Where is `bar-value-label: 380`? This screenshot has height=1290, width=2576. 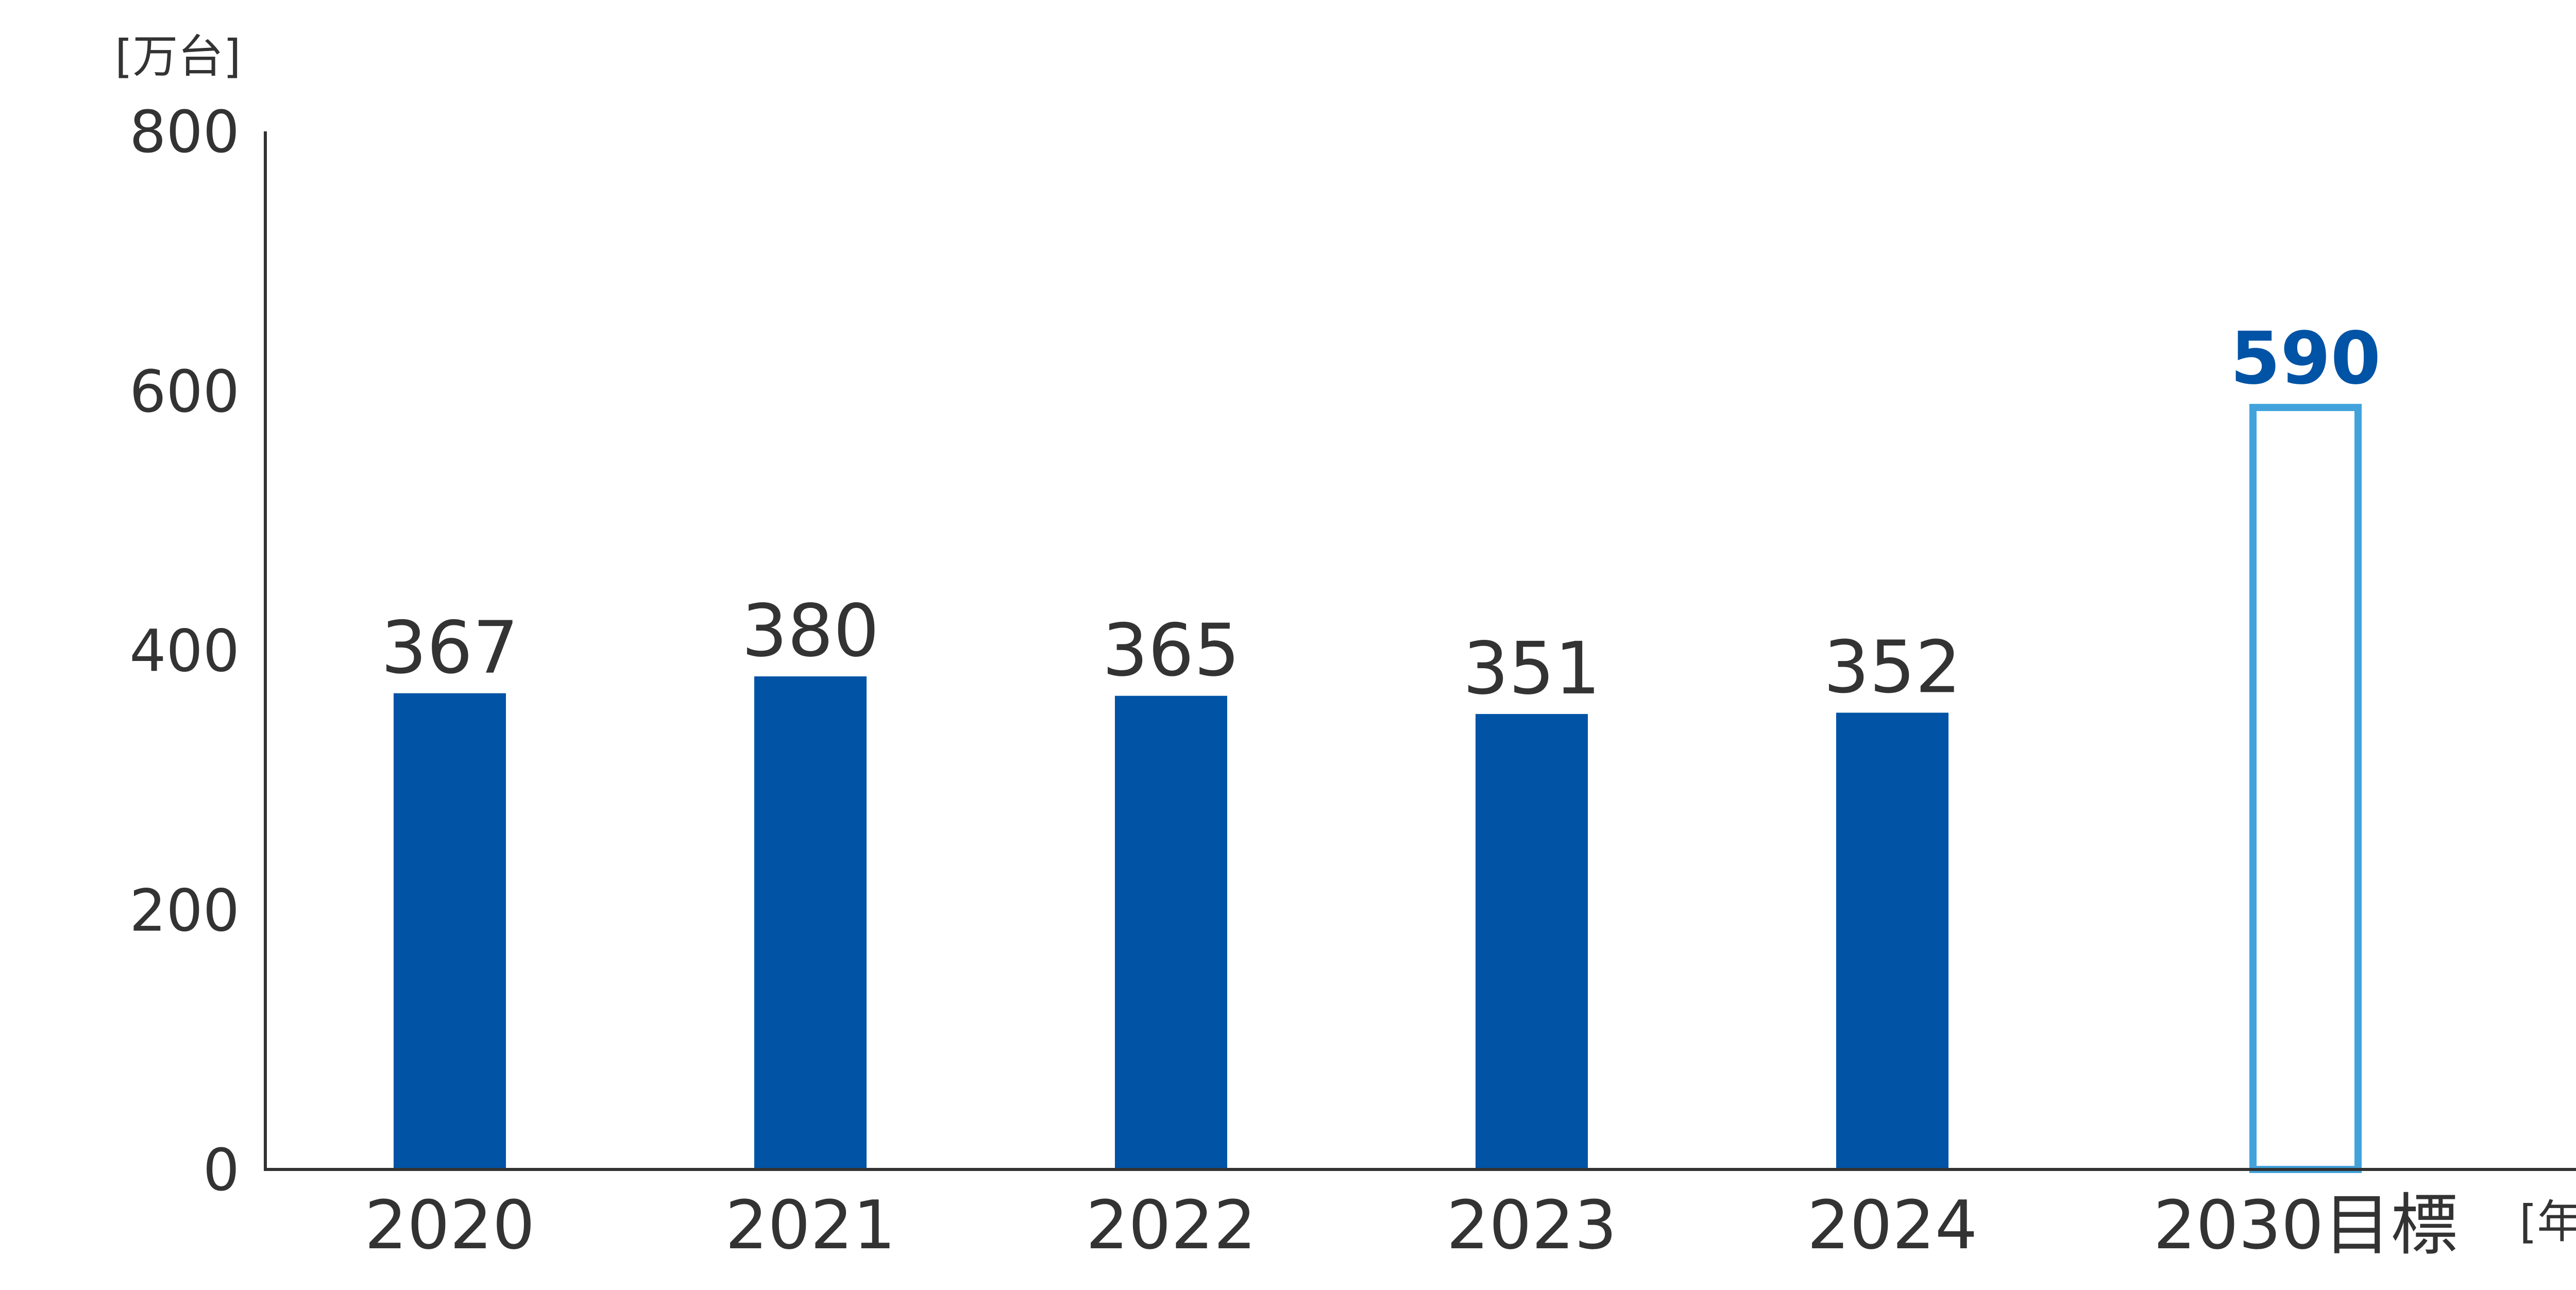 bar-value-label: 380 is located at coordinates (810, 631).